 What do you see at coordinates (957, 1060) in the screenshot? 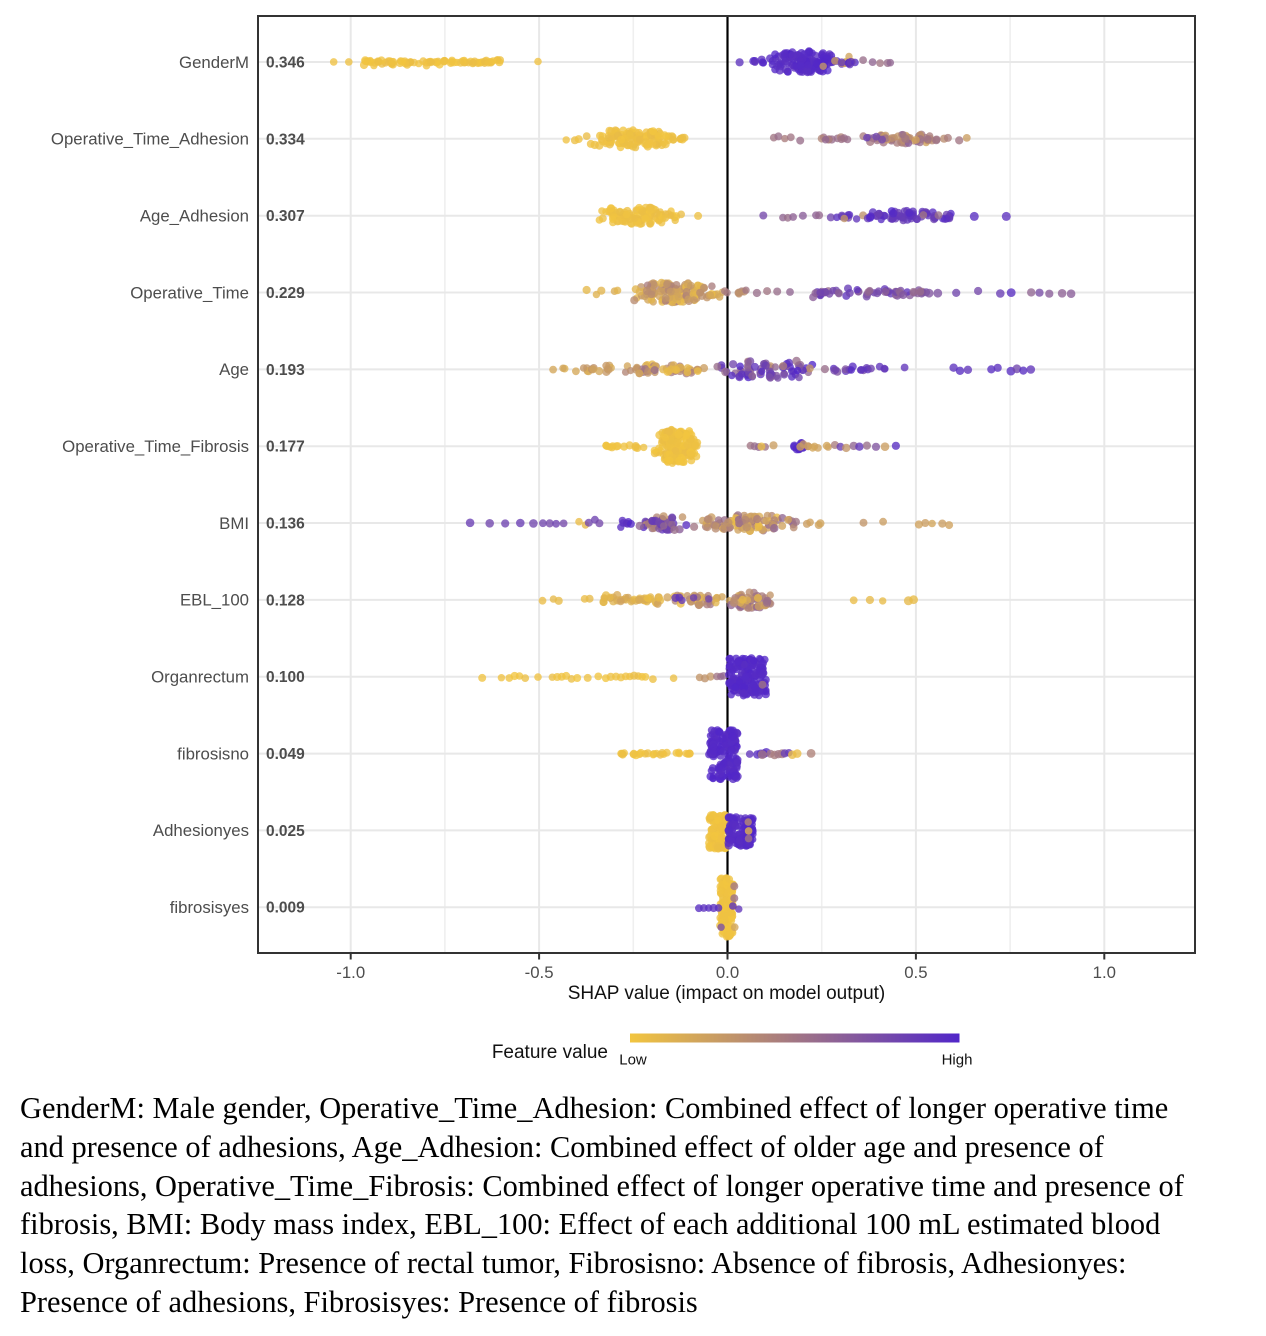
I see `svg-text: High` at bounding box center [957, 1060].